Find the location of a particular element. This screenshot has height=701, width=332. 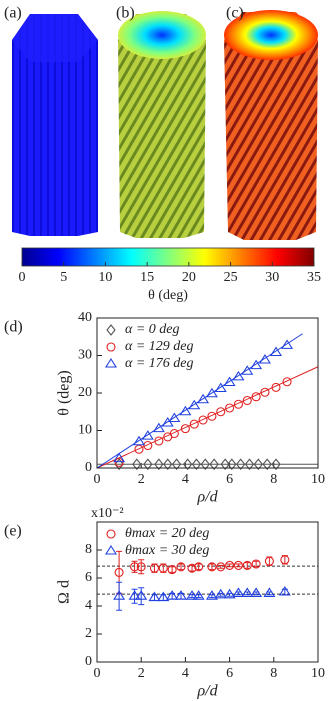

y-tick-label: 30 is located at coordinates (85, 355).